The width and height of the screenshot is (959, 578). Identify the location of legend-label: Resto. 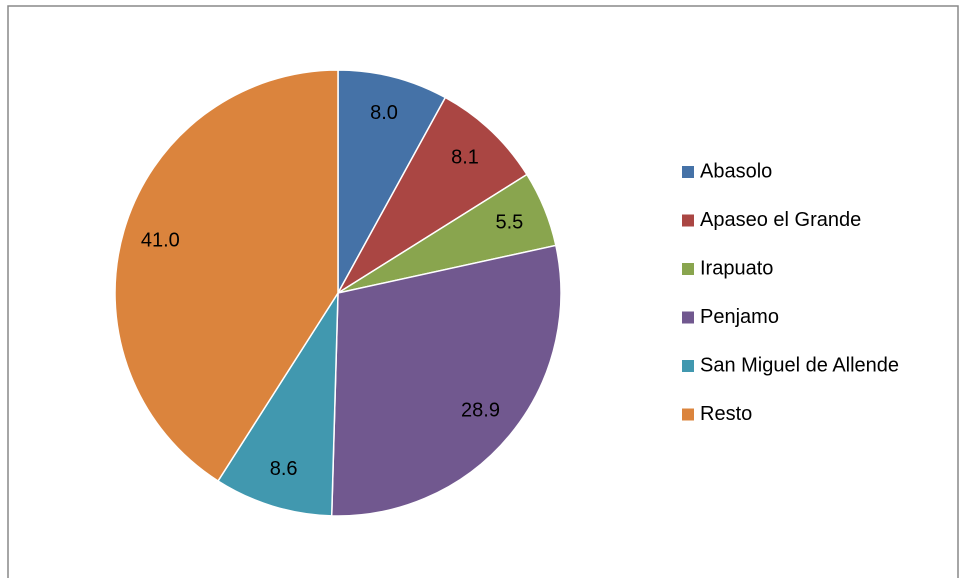
(726, 414).